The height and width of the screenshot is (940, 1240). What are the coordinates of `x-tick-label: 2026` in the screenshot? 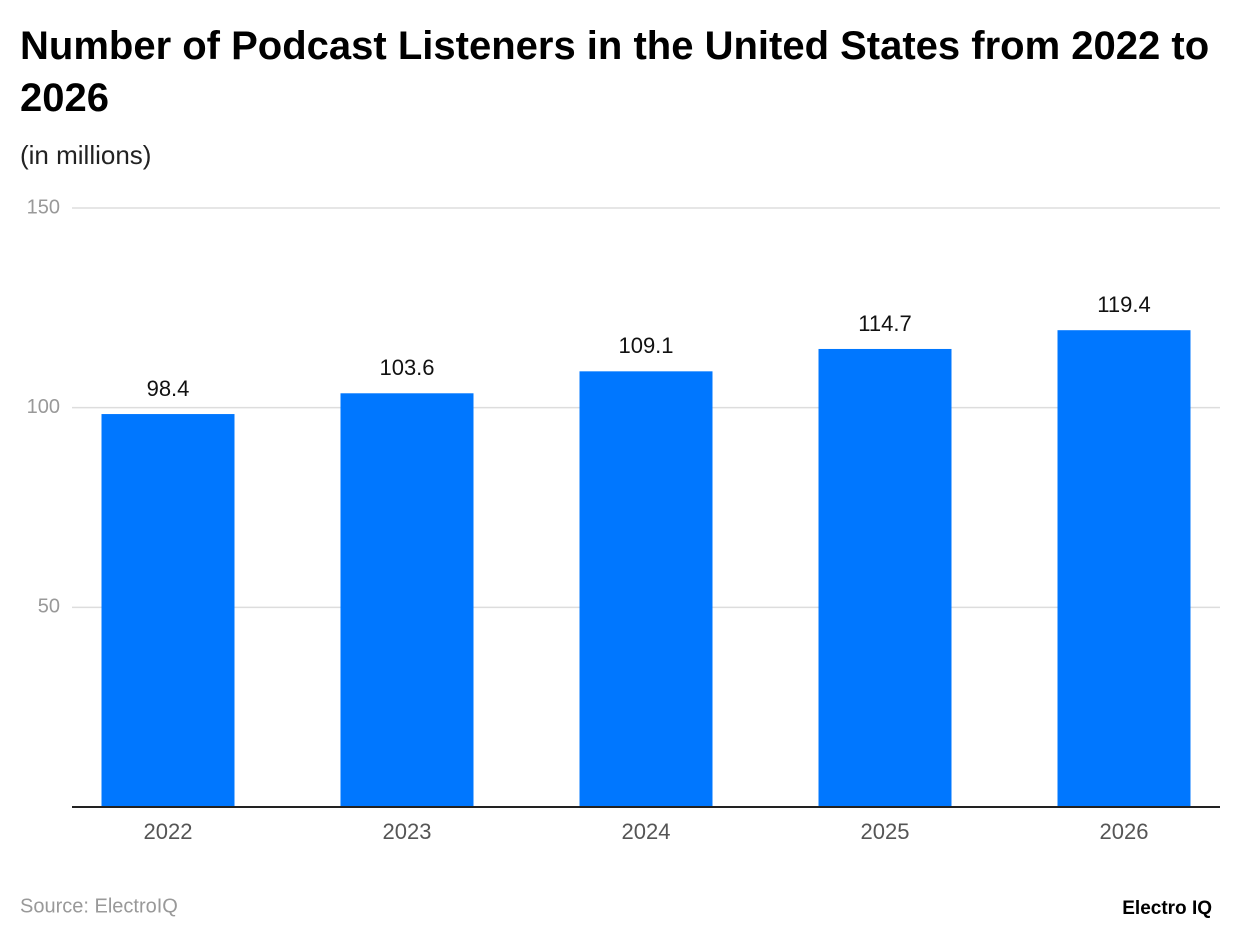 It's located at (1124, 831).